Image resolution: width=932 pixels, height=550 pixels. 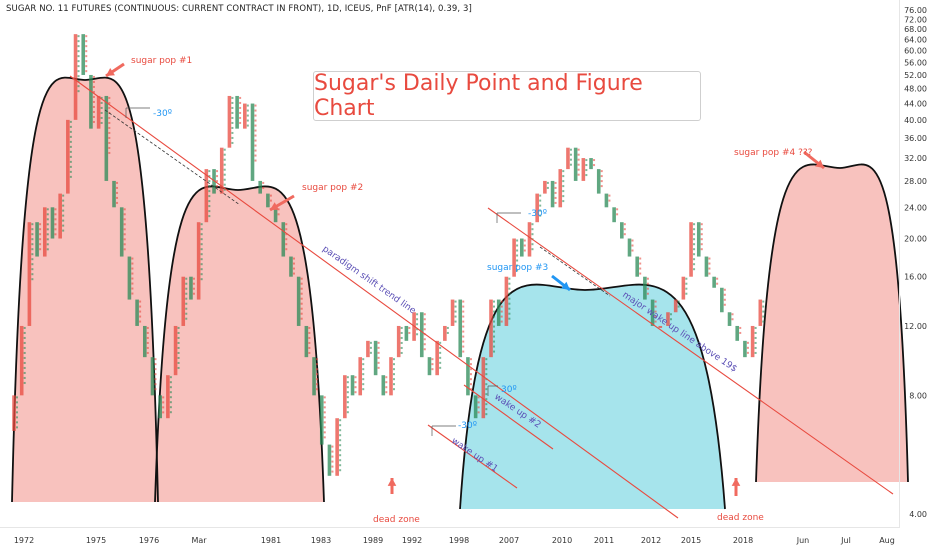 What do you see at coordinates (450, 538) in the screenshot?
I see `time-axis` at bounding box center [450, 538].